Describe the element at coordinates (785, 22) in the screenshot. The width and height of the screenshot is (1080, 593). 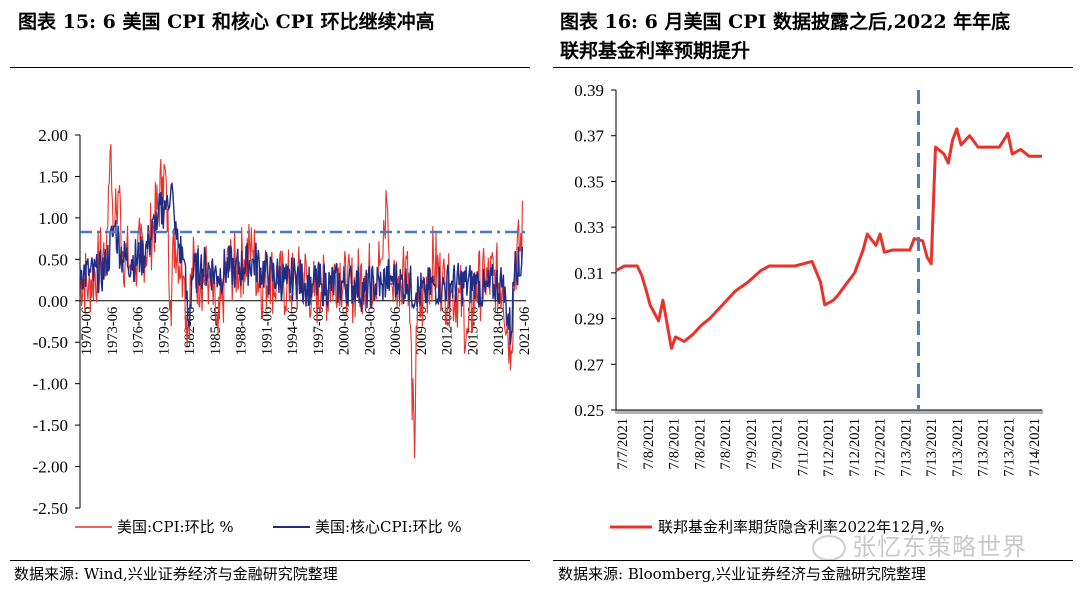
I see `right-chart-title-line1: 图表 16: 6 月美国 CPI 数据披露之后,2022 年年底` at that location.